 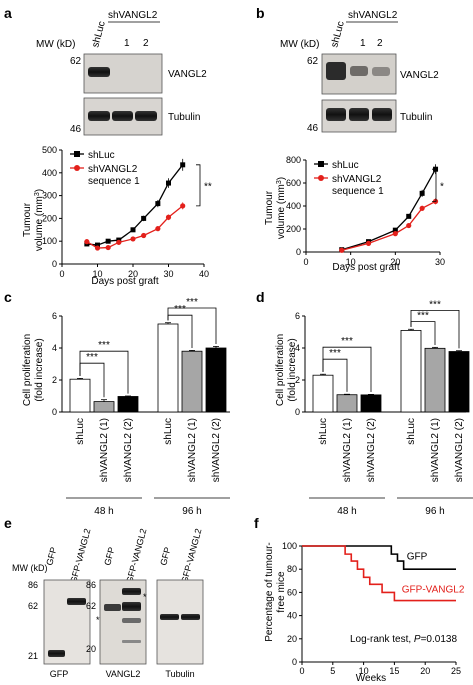 What do you see at coordinates (338, 34) in the screenshot?
I see `blot-b-lane-shluc: shLuc` at bounding box center [338, 34].